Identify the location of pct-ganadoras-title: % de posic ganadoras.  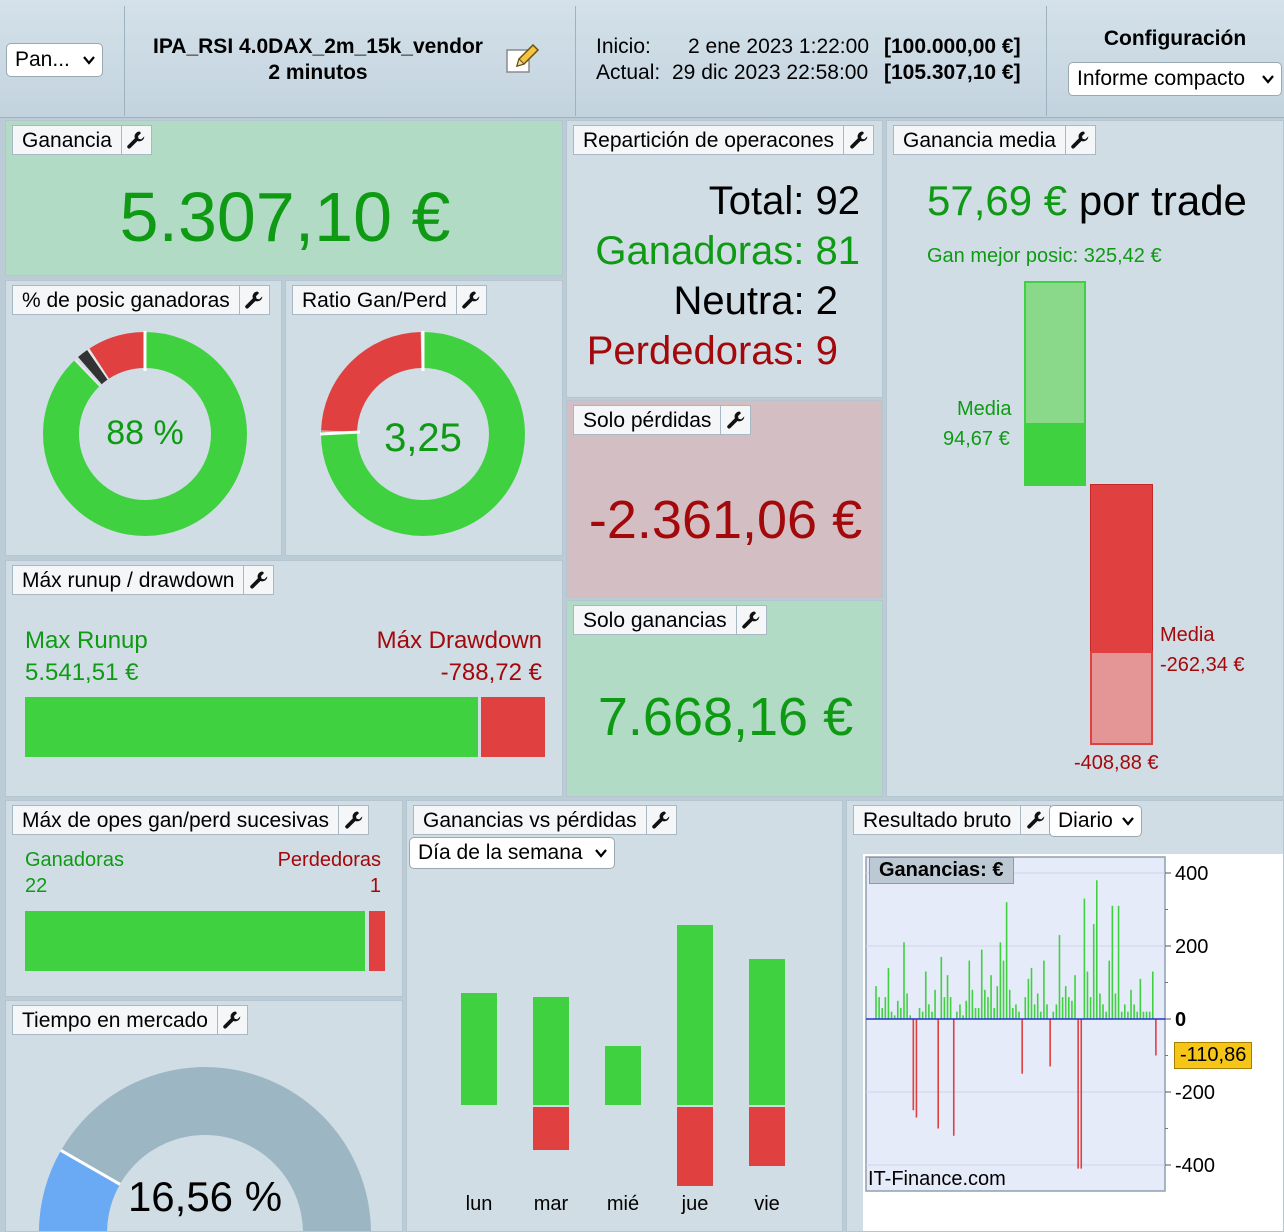
(141, 300).